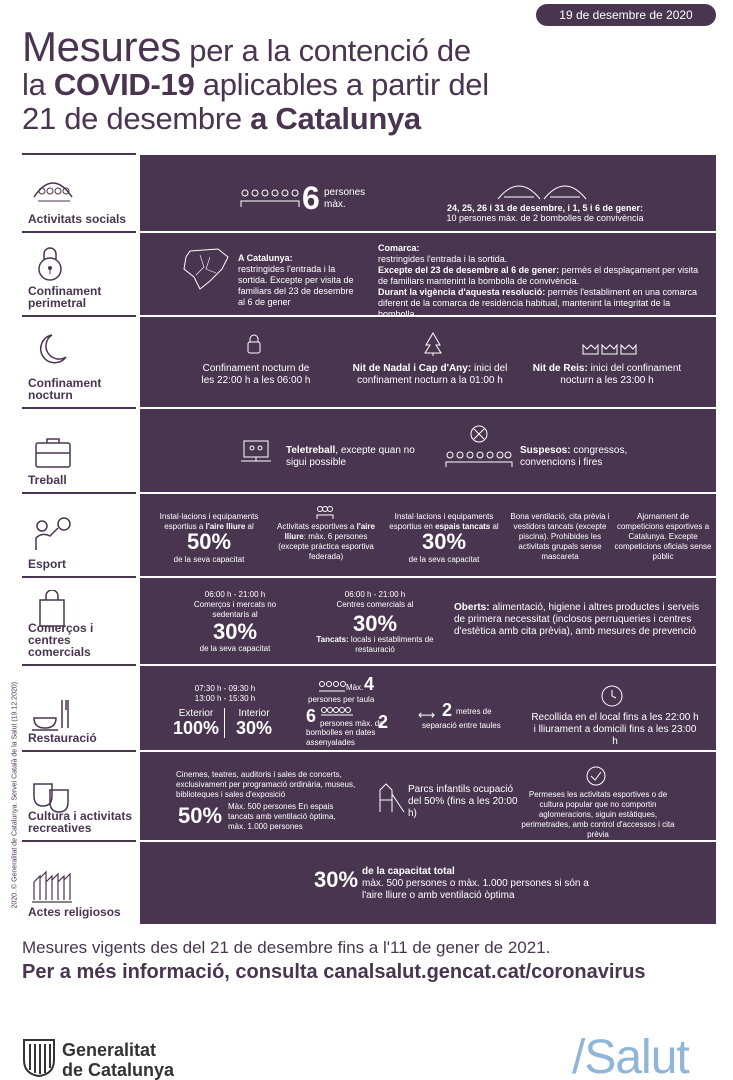 The width and height of the screenshot is (733, 1080). Describe the element at coordinates (225, 698) in the screenshot. I see `hours-2: 13:00 h - 15:30 h` at that location.